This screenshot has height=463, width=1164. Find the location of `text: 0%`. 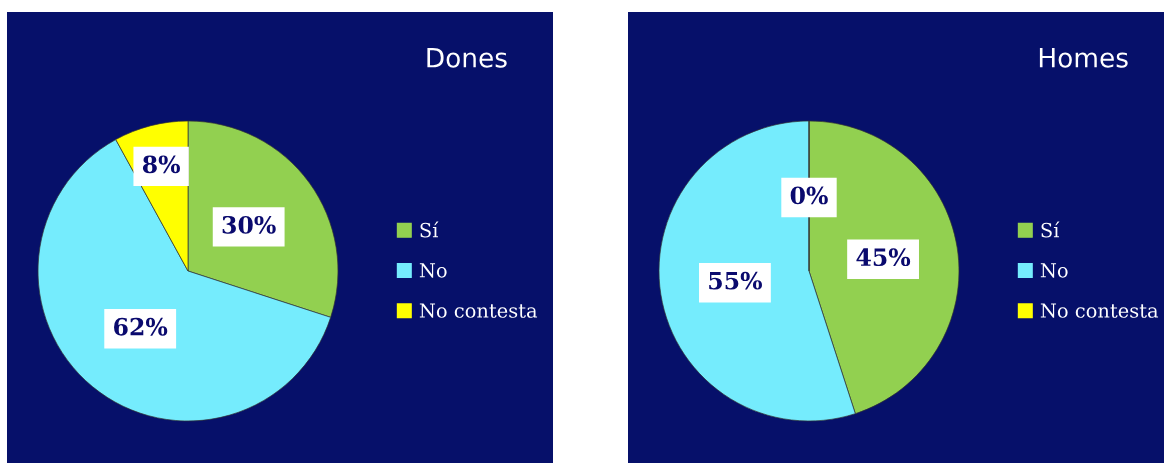

text: 0% is located at coordinates (809, 195).